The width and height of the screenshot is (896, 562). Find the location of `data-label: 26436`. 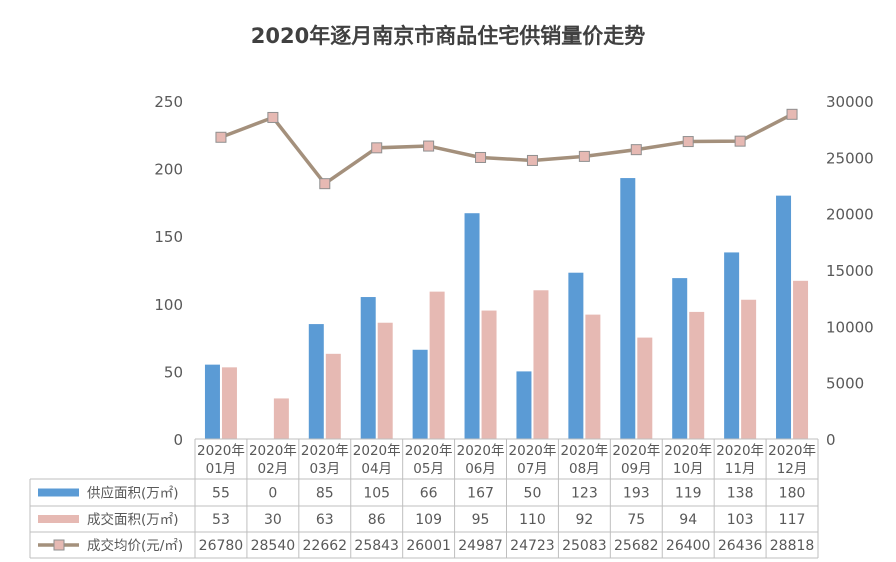

data-label: 26436 is located at coordinates (740, 546).